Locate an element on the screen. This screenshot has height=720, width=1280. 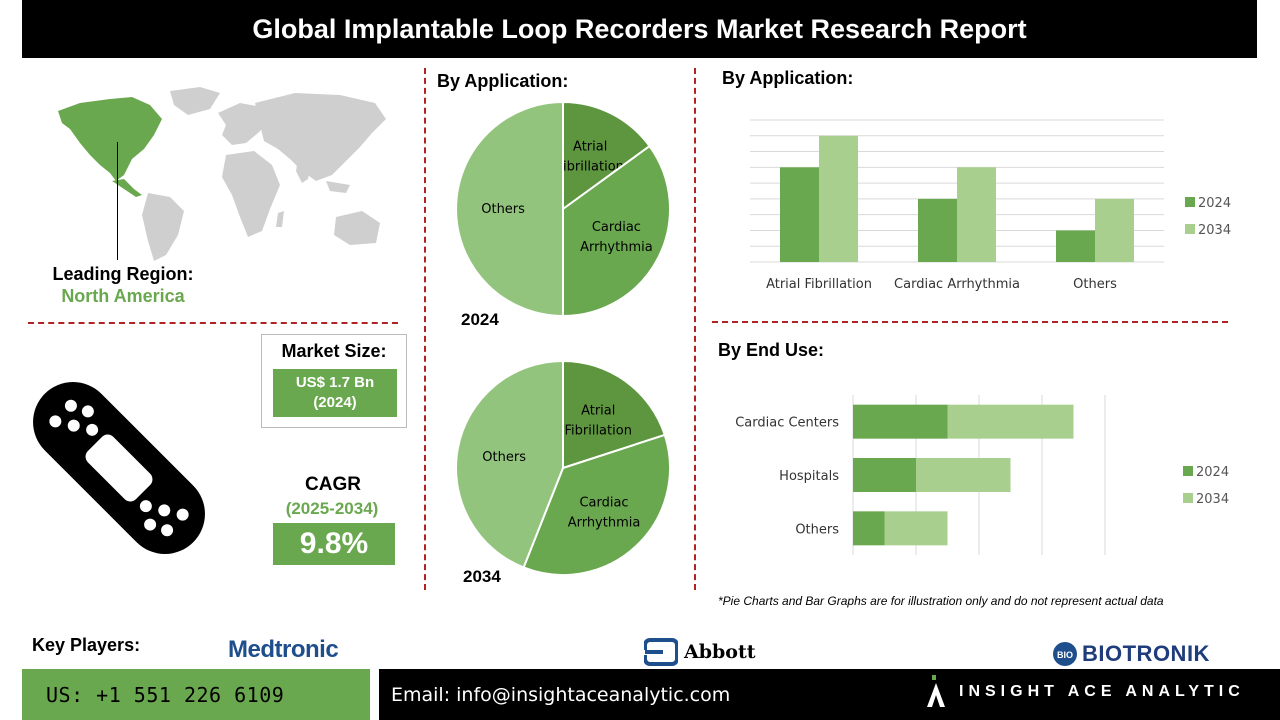
bar-end-category-0: Cardiac Centers is located at coordinates (787, 423).